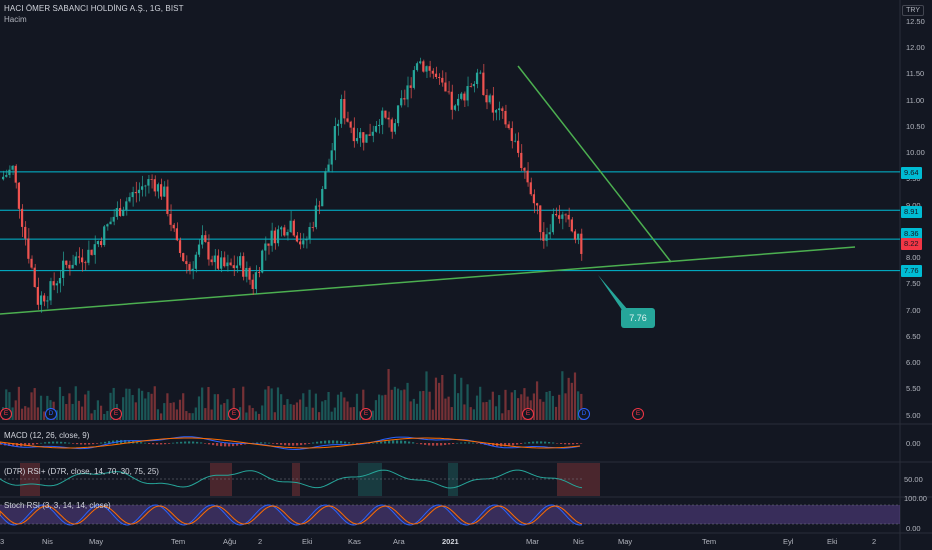  What do you see at coordinates (913, 205) in the screenshot?
I see `price-axis-label: 9.00` at bounding box center [913, 205].